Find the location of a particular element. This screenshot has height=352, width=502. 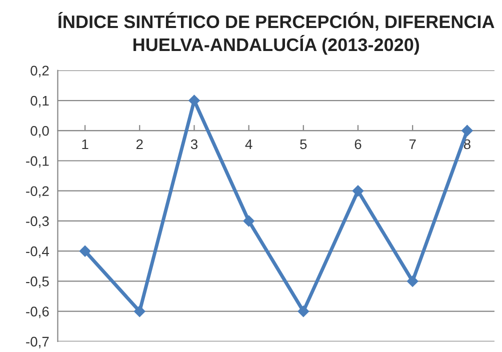

x-tick-label: 5 is located at coordinates (303, 144).